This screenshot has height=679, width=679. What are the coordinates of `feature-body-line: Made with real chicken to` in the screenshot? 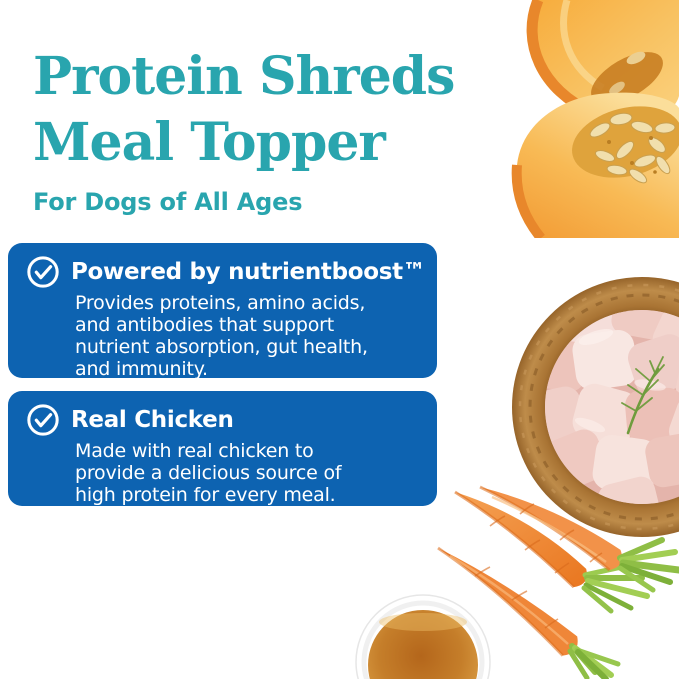 It's located at (194, 451).